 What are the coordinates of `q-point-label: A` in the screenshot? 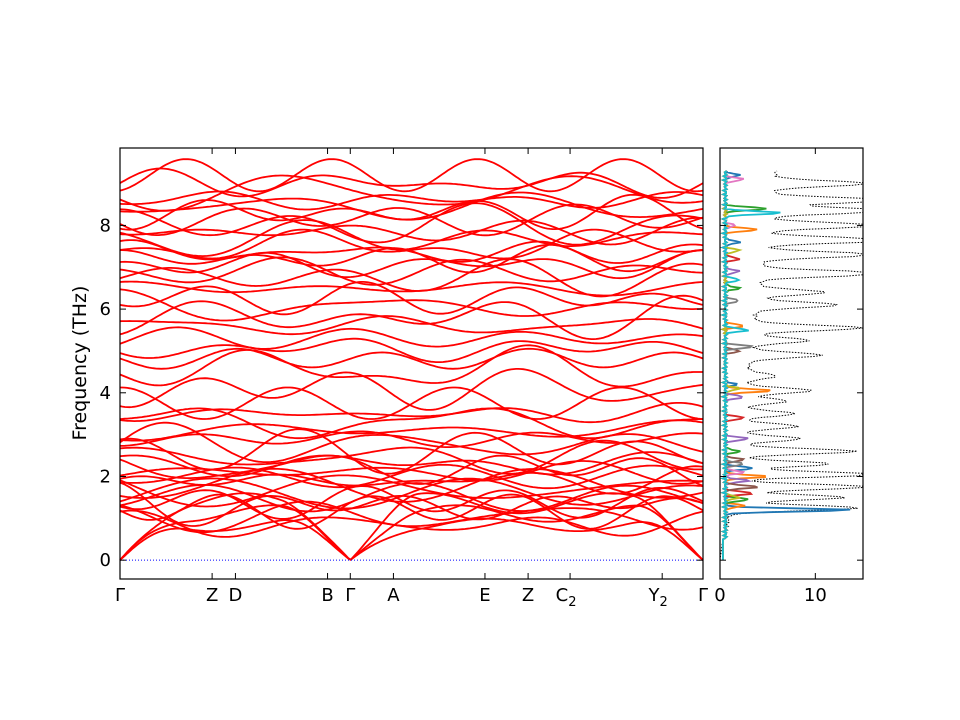 It's located at (393, 595).